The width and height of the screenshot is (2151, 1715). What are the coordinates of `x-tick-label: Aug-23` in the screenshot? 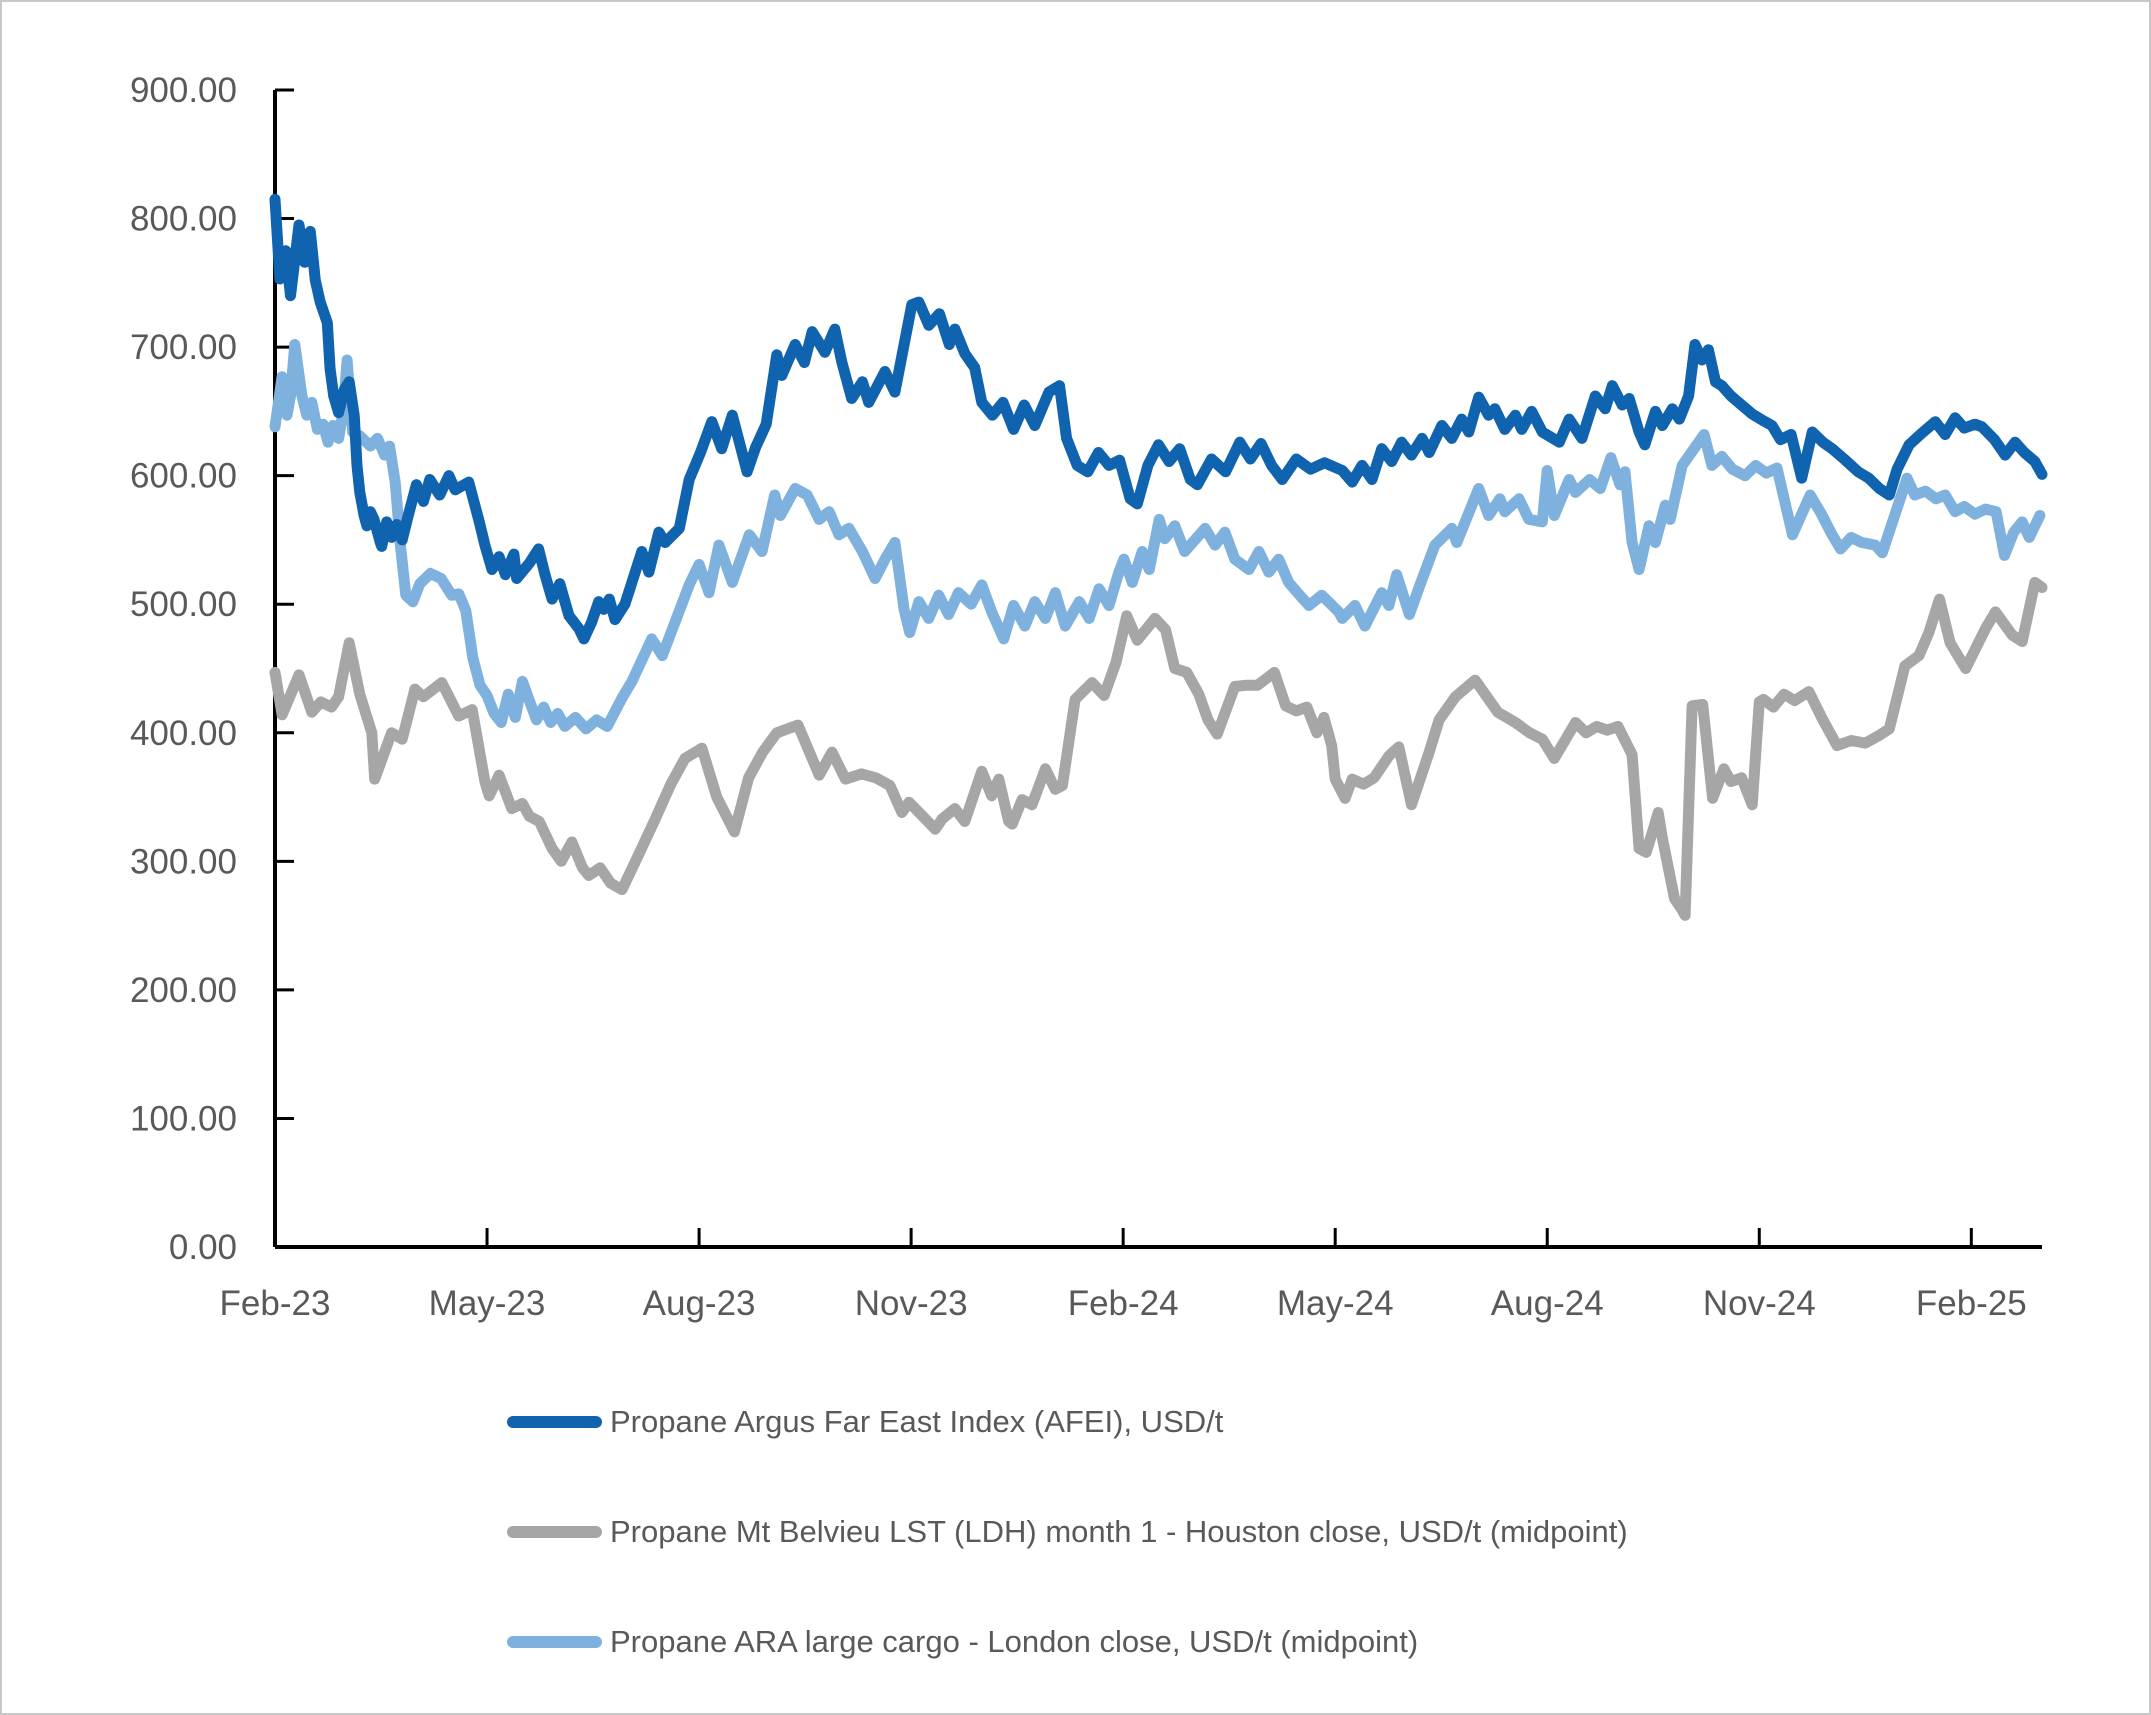 It's located at (699, 1303).